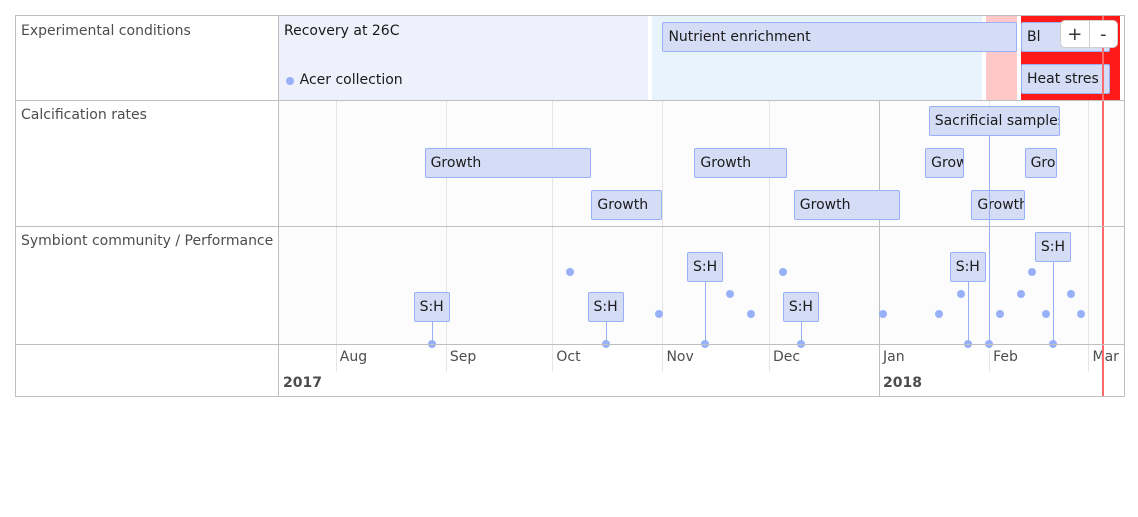 The height and width of the screenshot is (517, 1138). I want to click on acer-collection-marker, so click(289, 81).